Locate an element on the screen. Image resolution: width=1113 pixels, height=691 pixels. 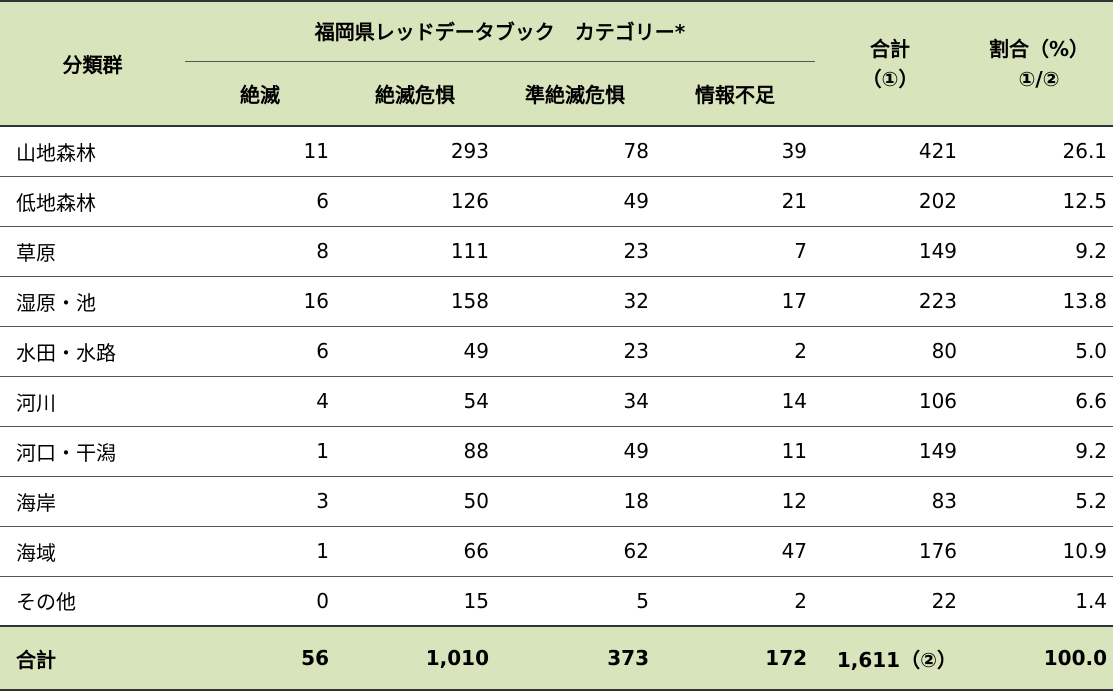
table-row: 海岸 3 50 18 12 83 5.2 is located at coordinates (556, 501).